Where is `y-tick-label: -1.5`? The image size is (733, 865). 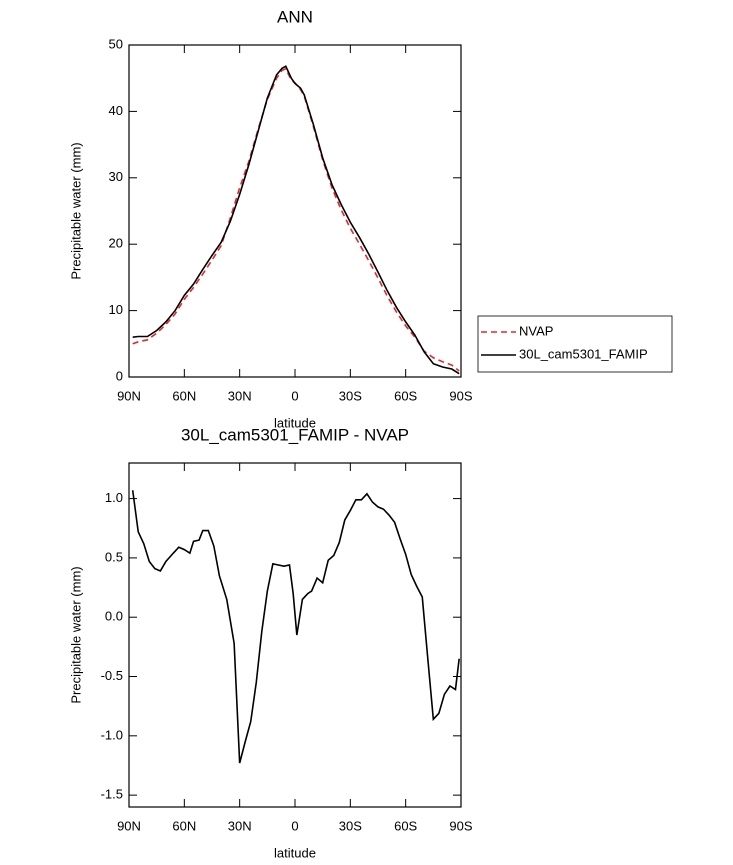
y-tick-label: -1.5 is located at coordinates (112, 794).